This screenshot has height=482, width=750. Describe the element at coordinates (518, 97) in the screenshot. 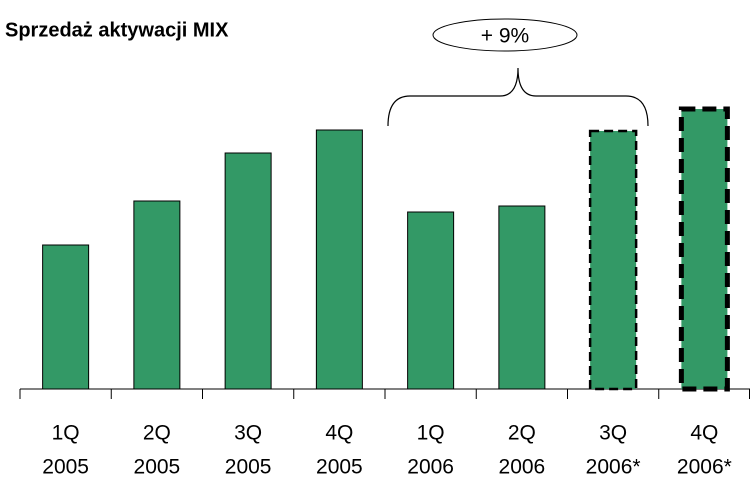

I see `brace` at that location.